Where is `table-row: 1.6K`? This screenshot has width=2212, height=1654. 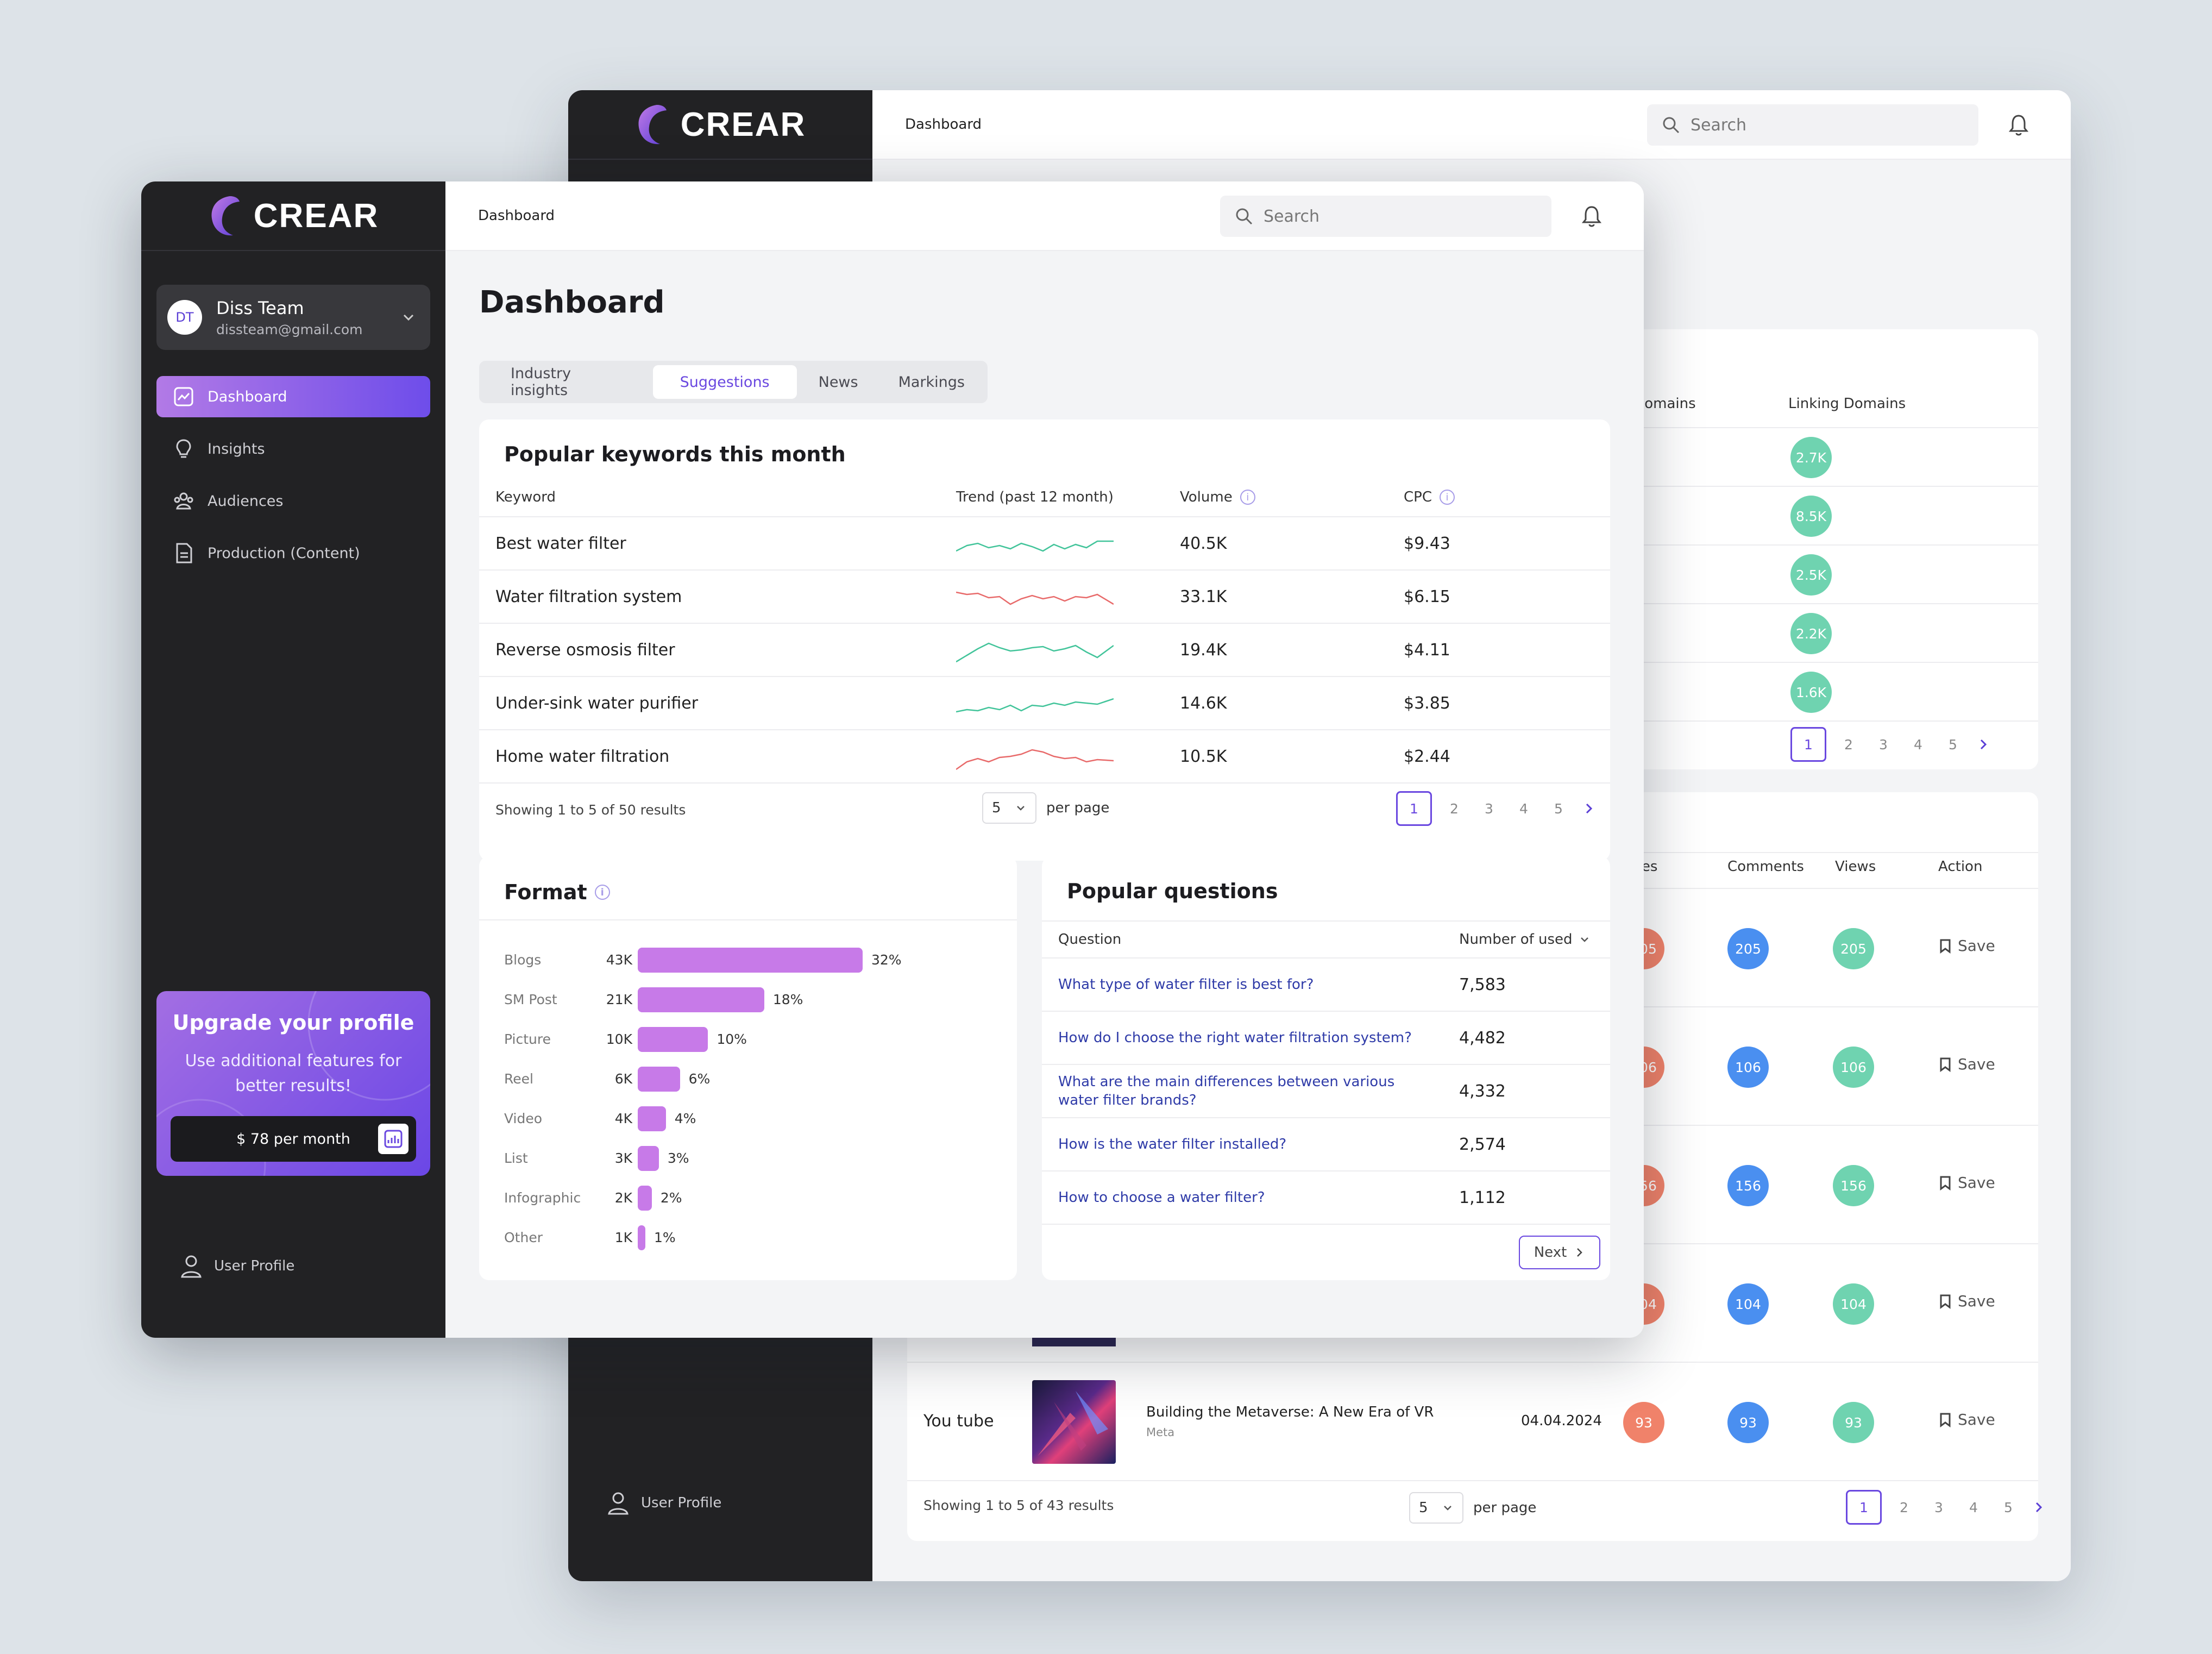
table-row: 1.6K is located at coordinates (1816, 691).